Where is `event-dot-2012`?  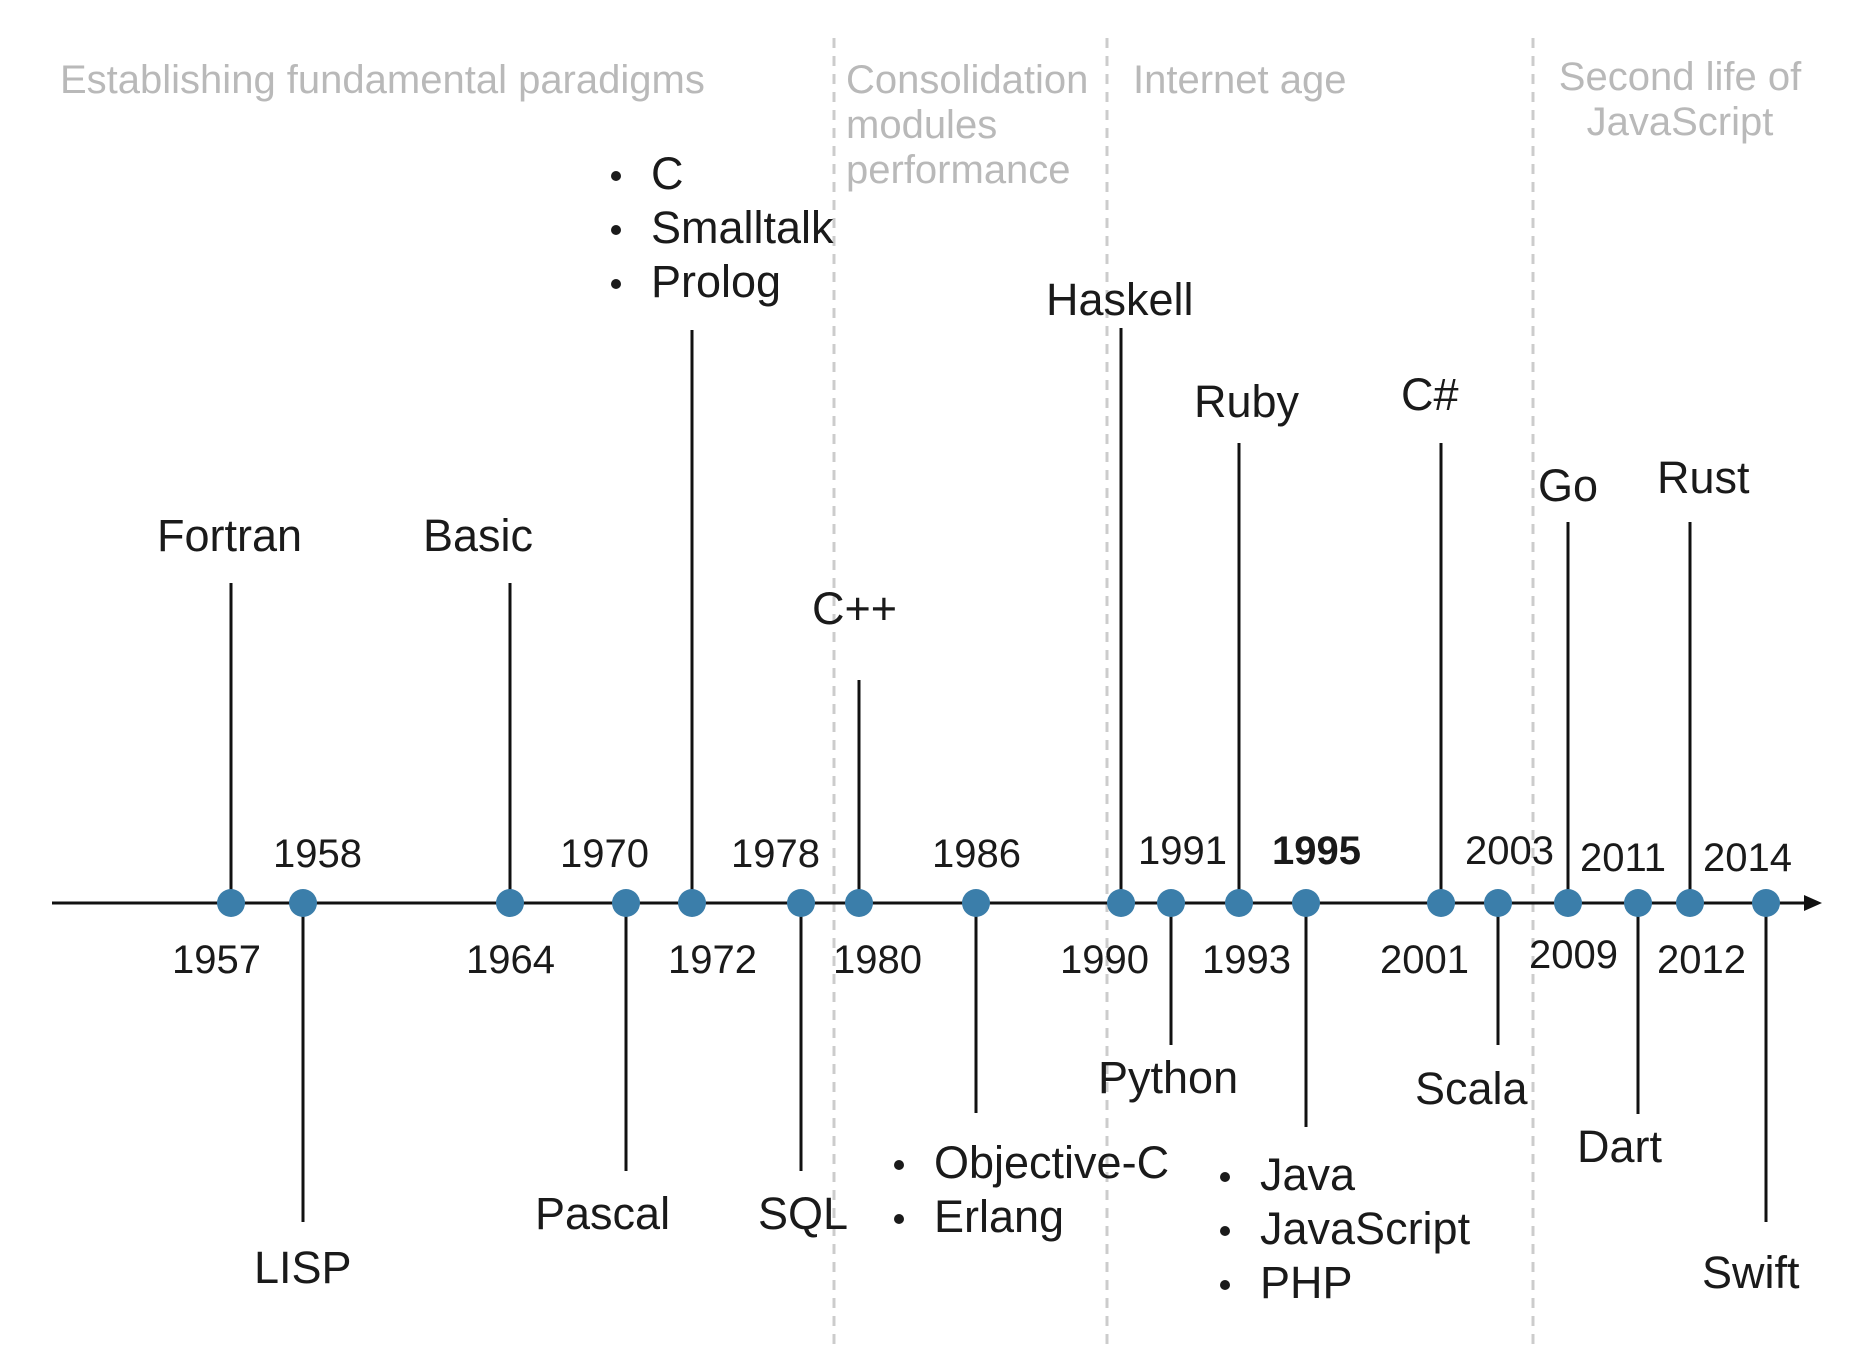
event-dot-2012 is located at coordinates (1690, 903).